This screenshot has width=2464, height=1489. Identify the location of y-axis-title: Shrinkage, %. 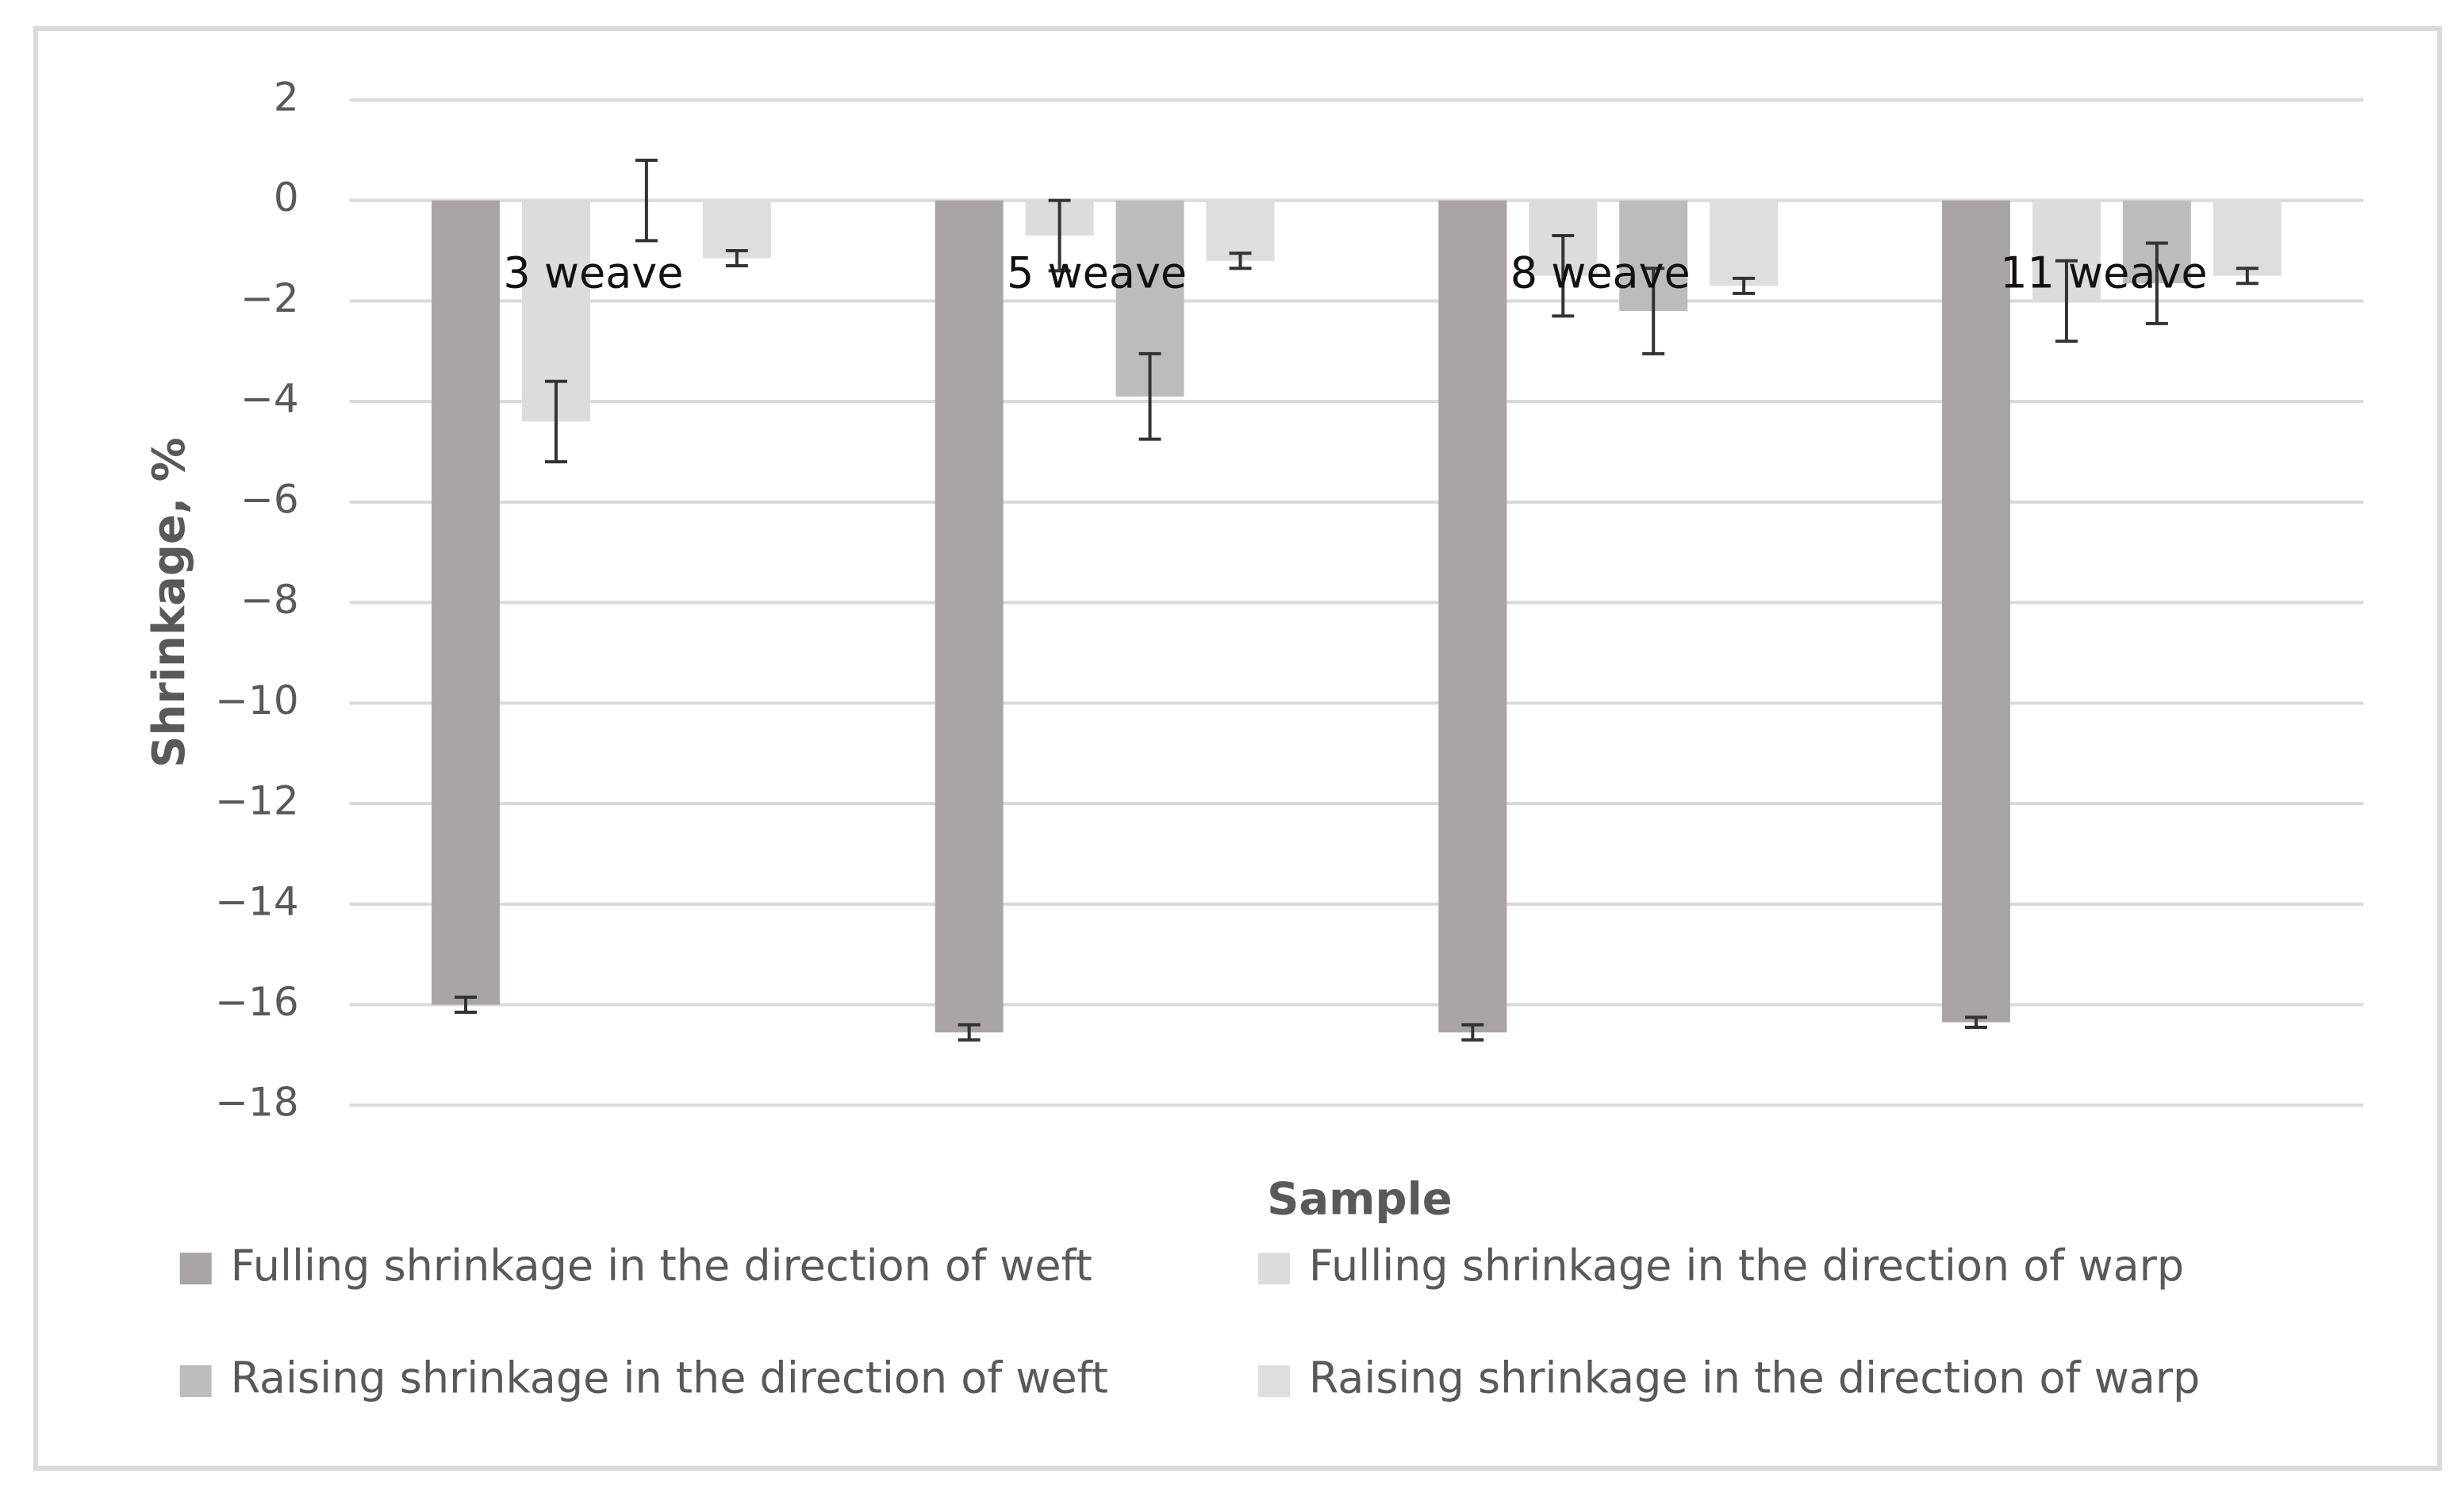
(169, 602).